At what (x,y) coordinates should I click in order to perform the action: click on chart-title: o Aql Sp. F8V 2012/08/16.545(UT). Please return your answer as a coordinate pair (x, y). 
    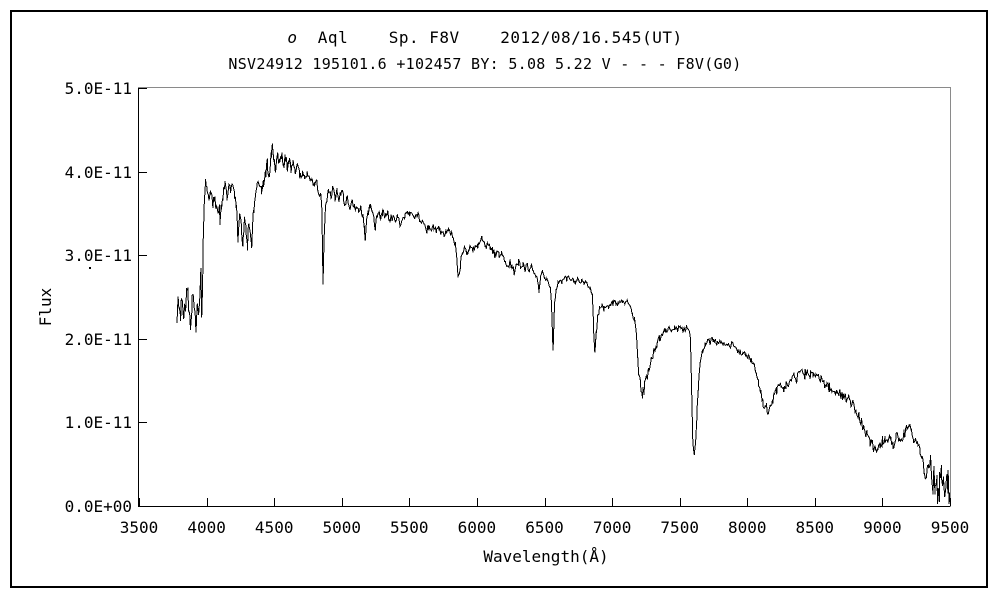
    Looking at the image, I should click on (485, 37).